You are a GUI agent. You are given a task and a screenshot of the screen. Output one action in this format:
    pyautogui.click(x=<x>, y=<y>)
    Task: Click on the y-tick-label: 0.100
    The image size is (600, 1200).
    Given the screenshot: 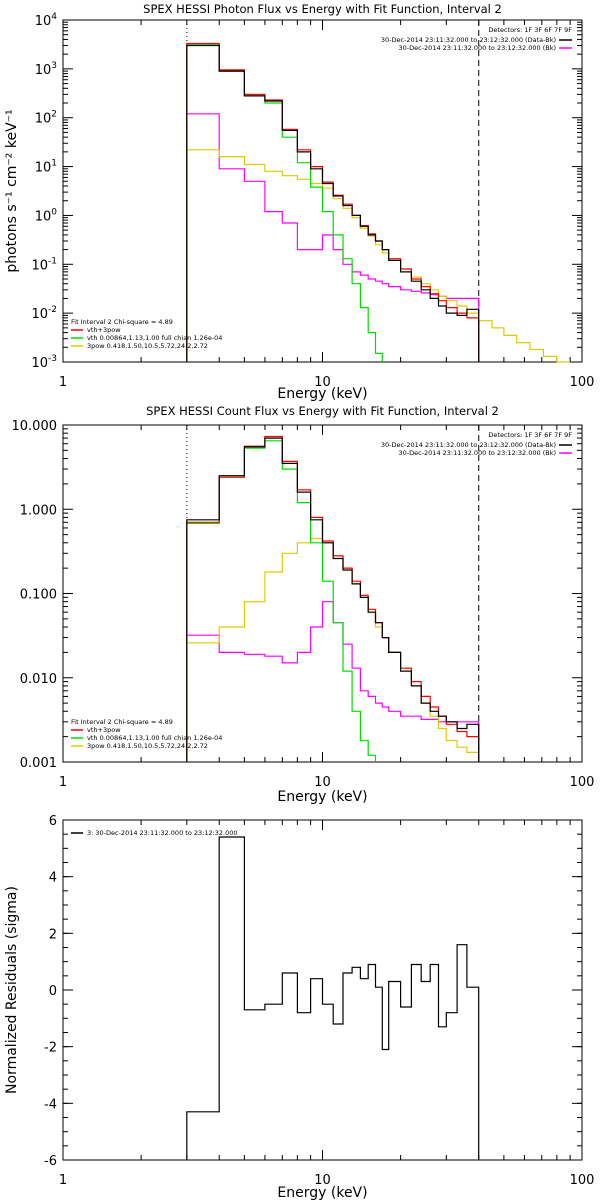 What is the action you would take?
    pyautogui.click(x=38, y=595)
    